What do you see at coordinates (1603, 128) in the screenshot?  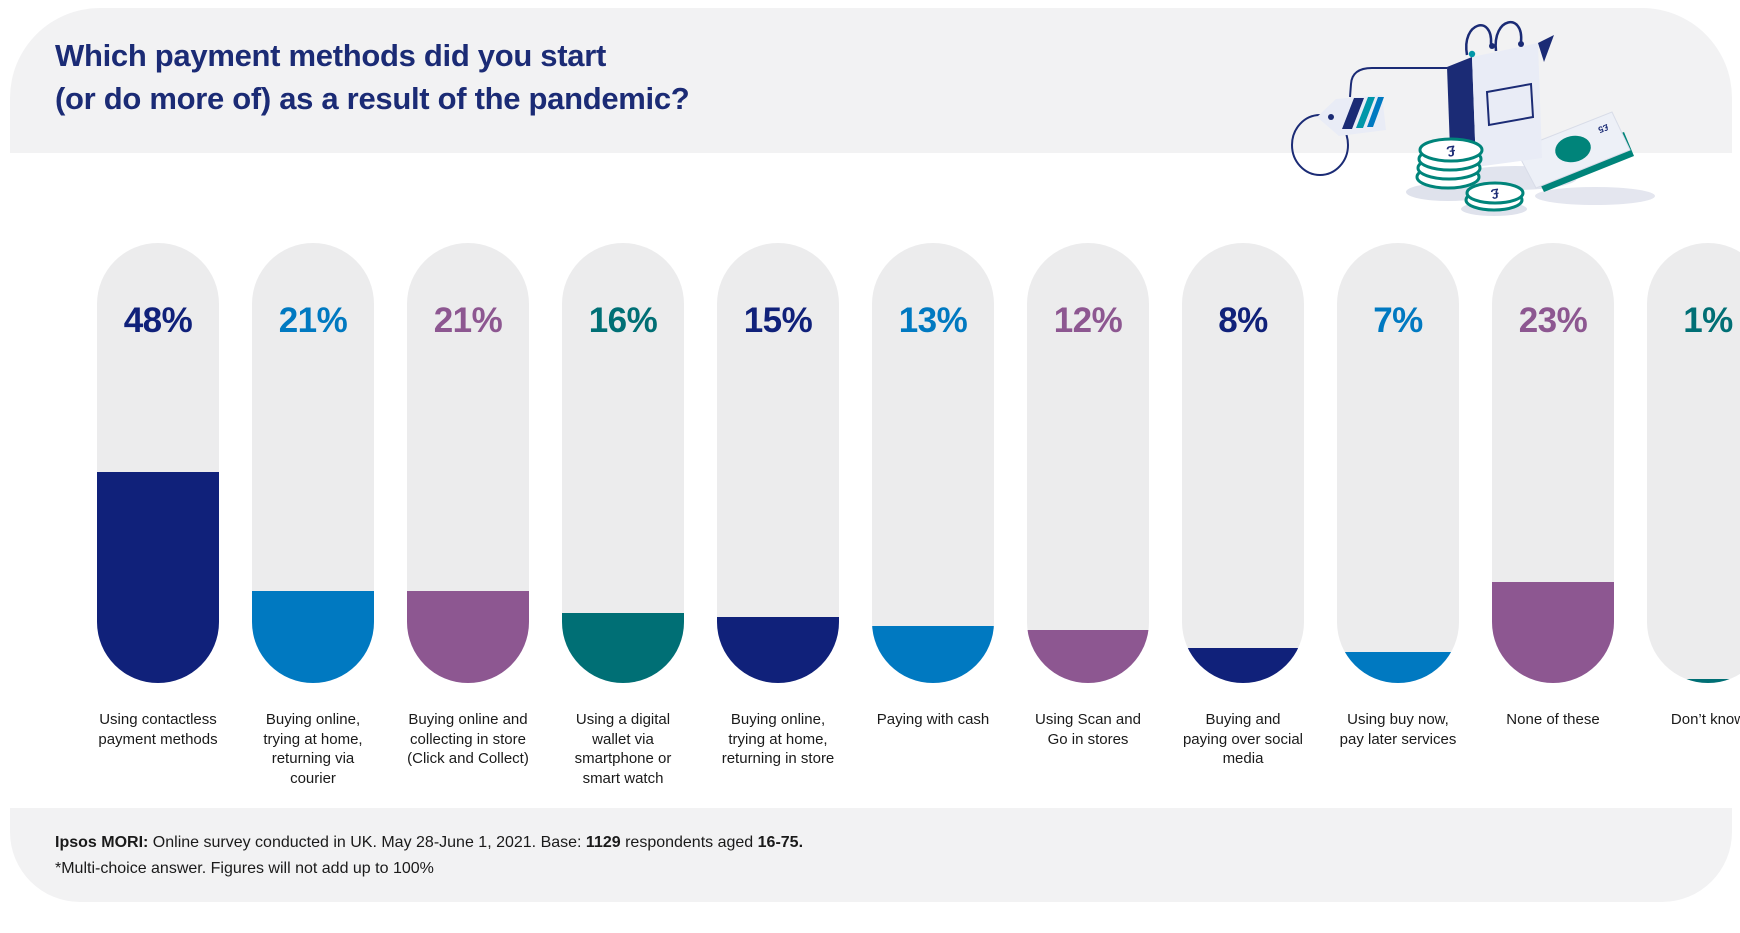 I see `svg-text: £5` at bounding box center [1603, 128].